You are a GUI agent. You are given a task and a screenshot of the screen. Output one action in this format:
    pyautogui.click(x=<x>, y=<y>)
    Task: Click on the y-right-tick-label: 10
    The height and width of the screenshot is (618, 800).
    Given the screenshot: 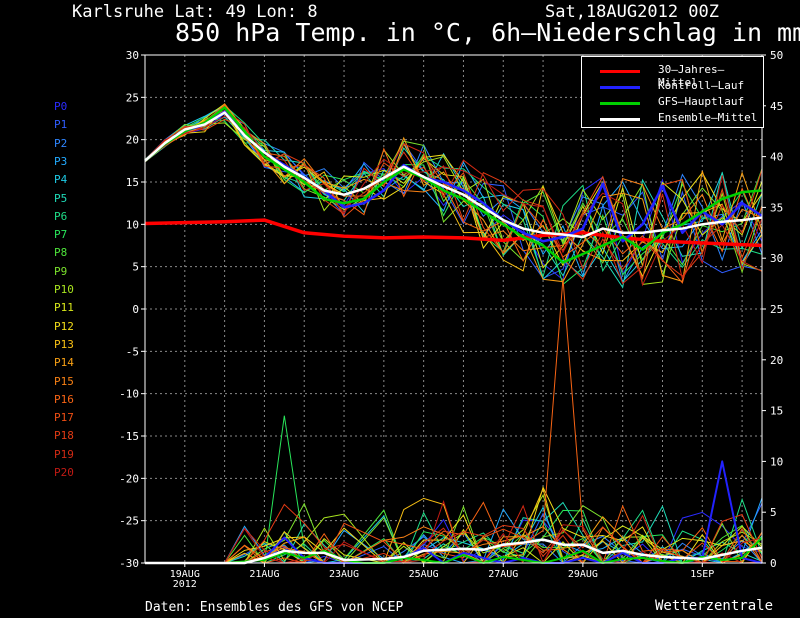 What is the action you would take?
    pyautogui.click(x=776, y=461)
    